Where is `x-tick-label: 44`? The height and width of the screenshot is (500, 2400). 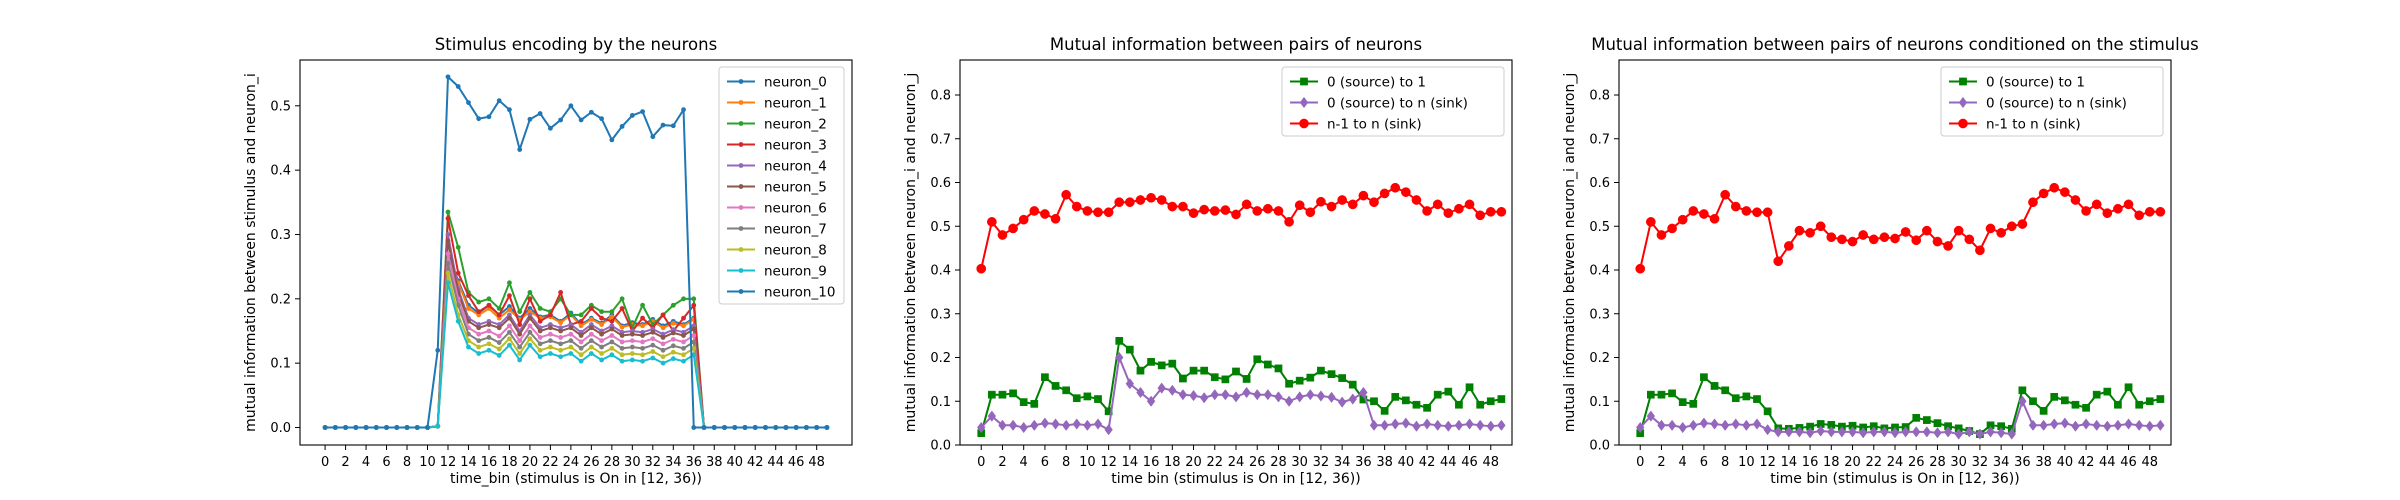 x-tick-label: 44 is located at coordinates (775, 462).